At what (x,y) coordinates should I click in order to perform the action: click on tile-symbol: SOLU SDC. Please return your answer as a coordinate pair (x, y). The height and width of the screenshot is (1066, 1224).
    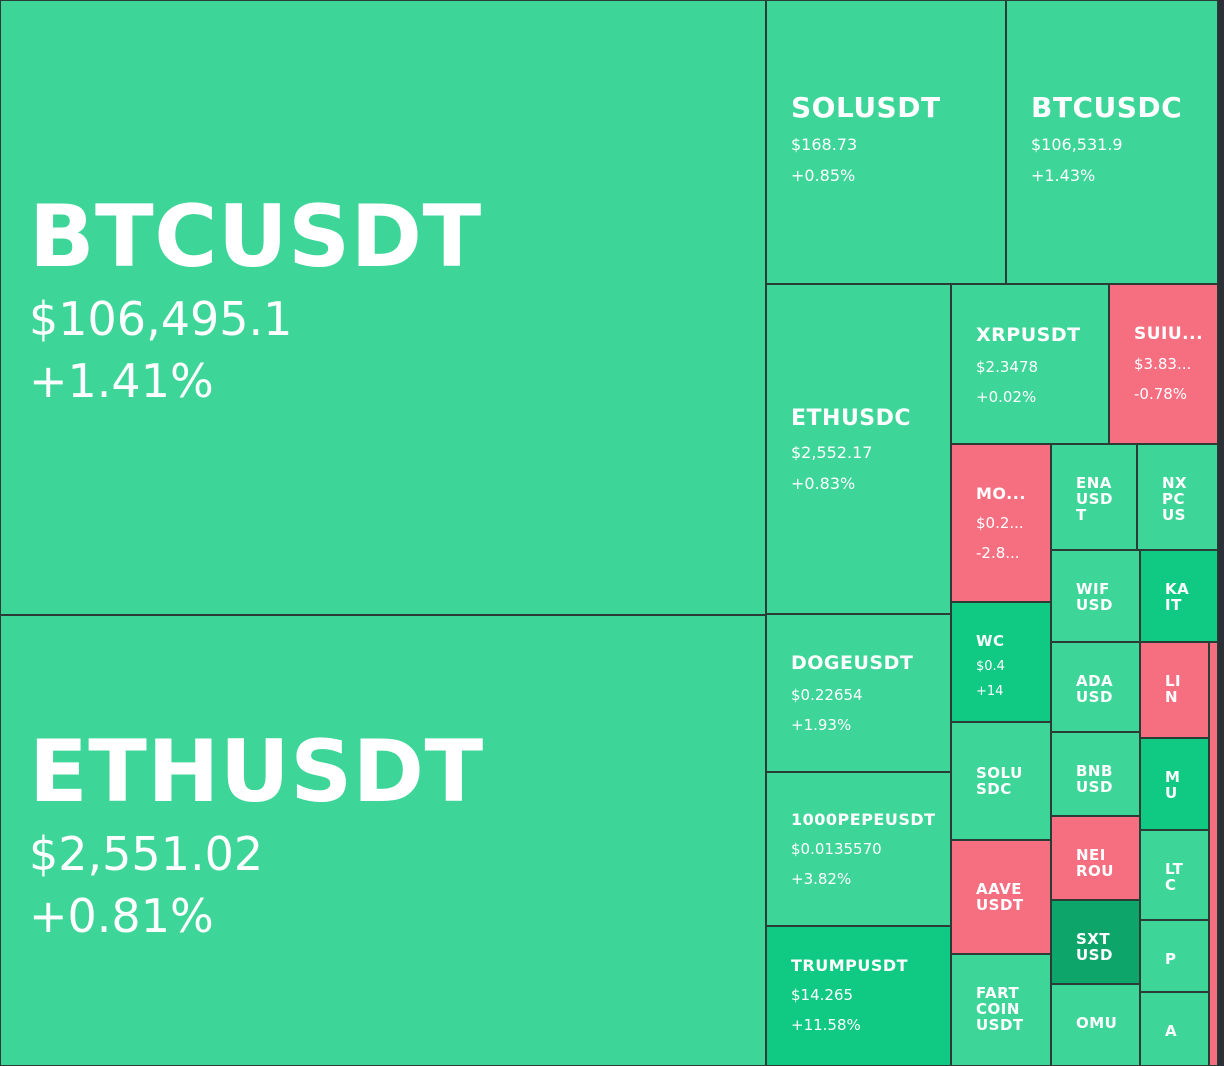
    Looking at the image, I should click on (999, 781).